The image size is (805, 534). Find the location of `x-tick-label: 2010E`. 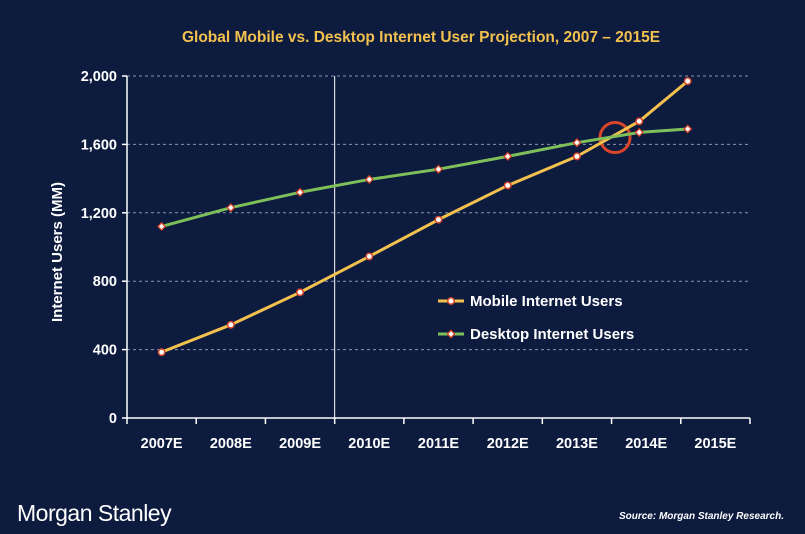

x-tick-label: 2010E is located at coordinates (369, 444).